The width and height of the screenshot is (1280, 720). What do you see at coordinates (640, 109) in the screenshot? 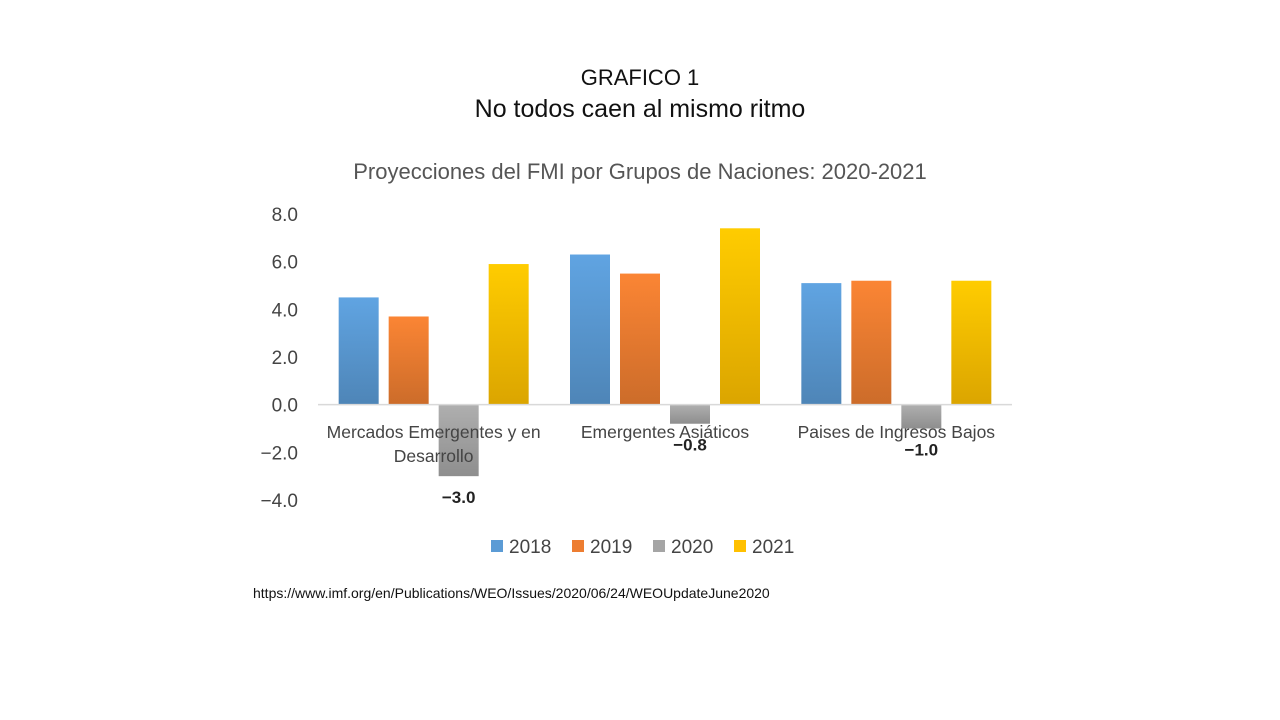
I see `slide-subtitle: No todos caen al mismo ritmo` at bounding box center [640, 109].